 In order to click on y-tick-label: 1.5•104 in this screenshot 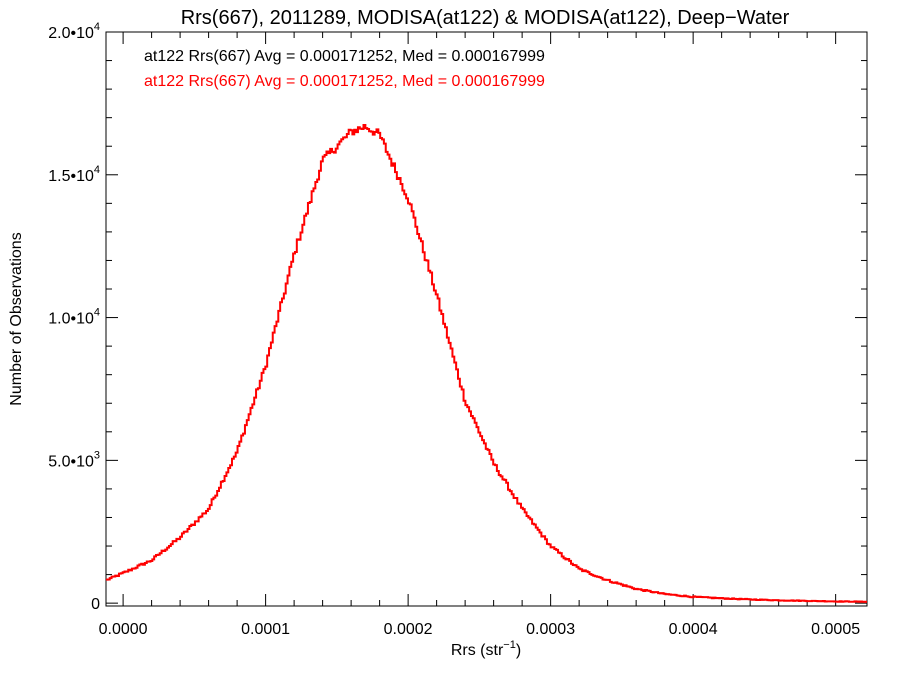, I will do `click(74, 174)`.